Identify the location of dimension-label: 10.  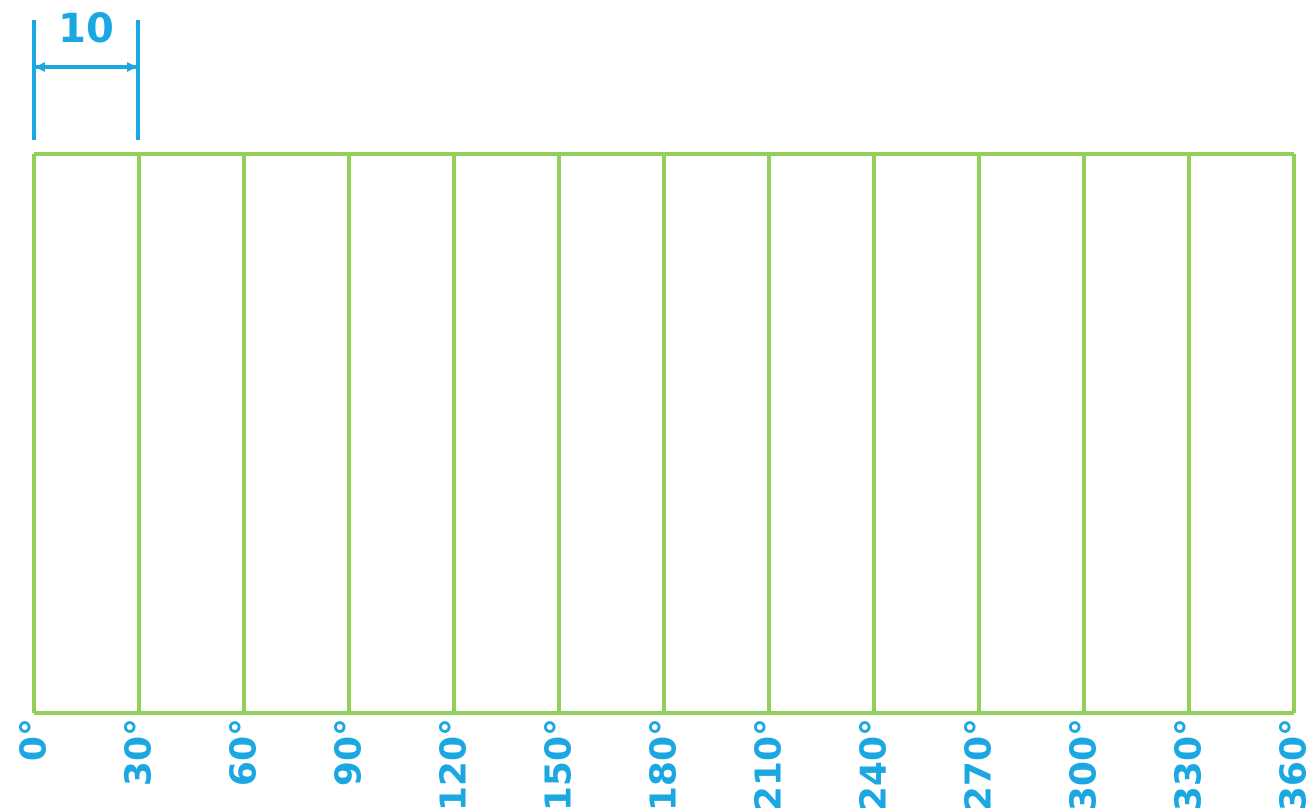
(86, 29).